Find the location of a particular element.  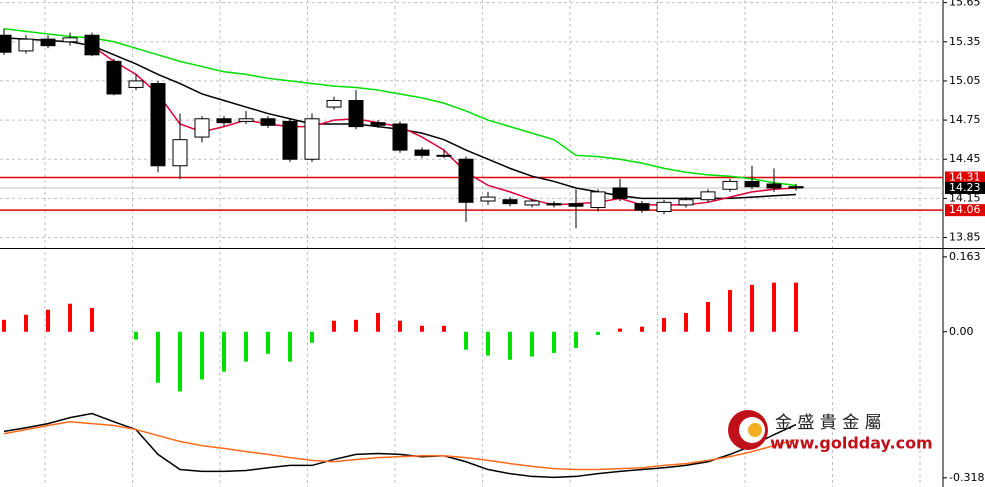

last-price-box is located at coordinates (965, 187).